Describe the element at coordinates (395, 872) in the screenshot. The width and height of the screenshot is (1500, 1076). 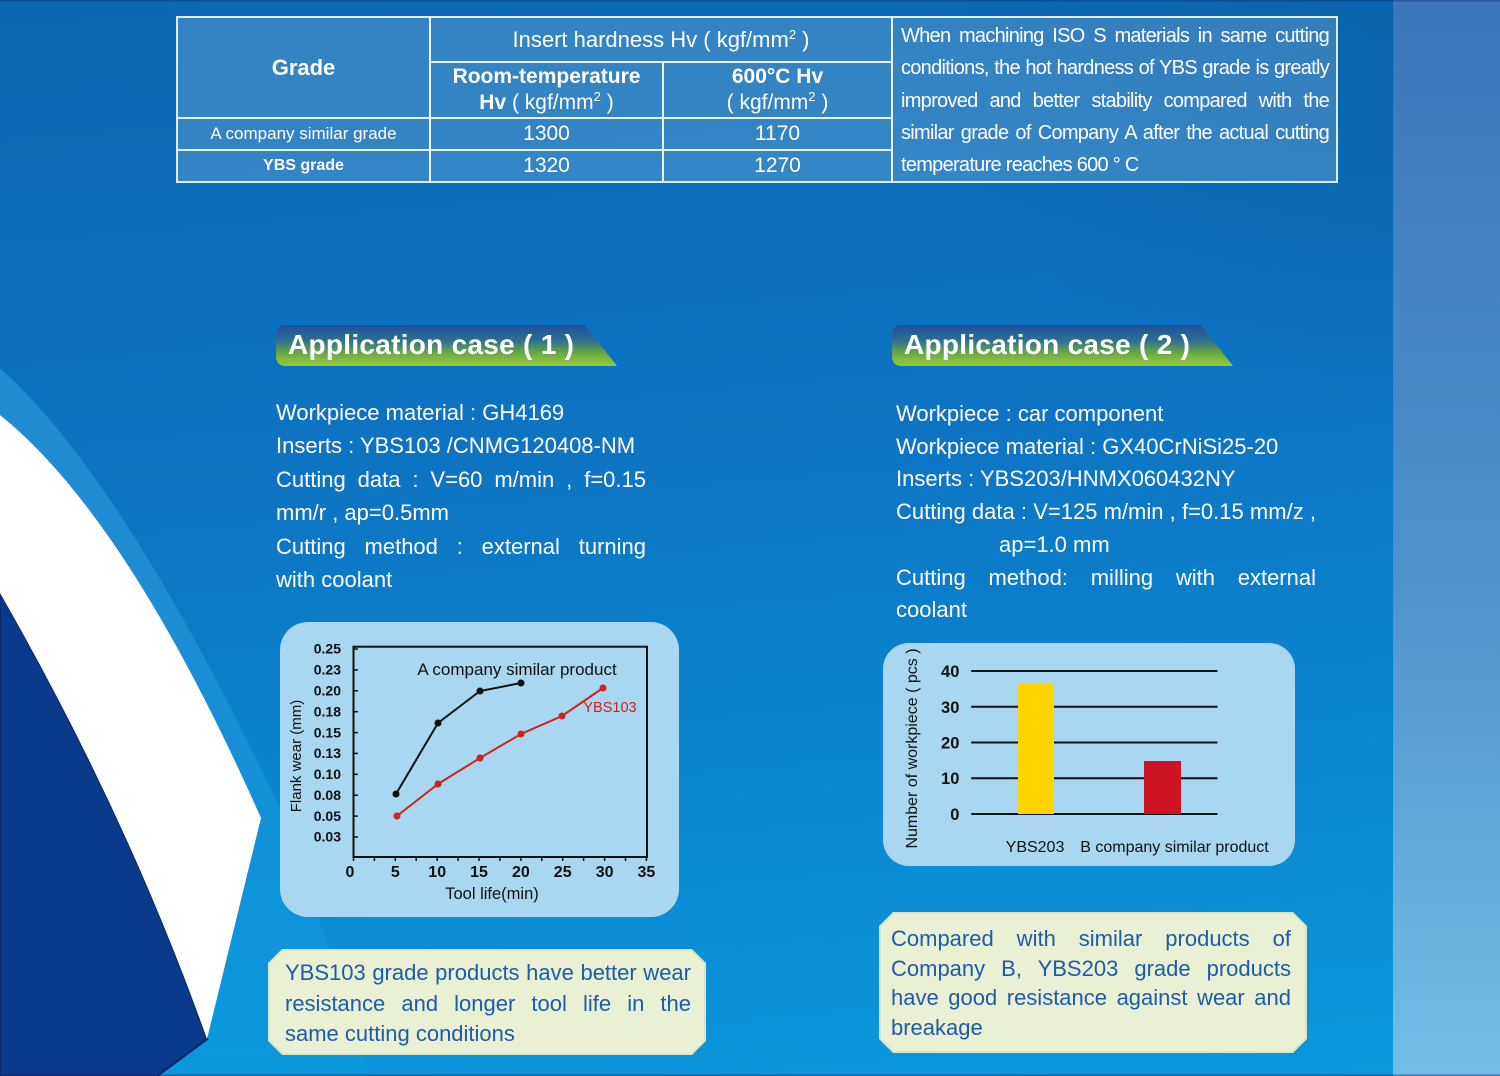
I see `svg-text: 5` at that location.